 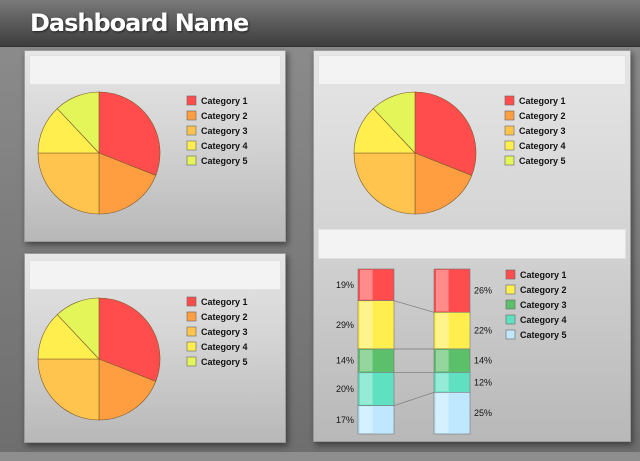 What do you see at coordinates (345, 285) in the screenshot?
I see `data-label: 19%` at bounding box center [345, 285].